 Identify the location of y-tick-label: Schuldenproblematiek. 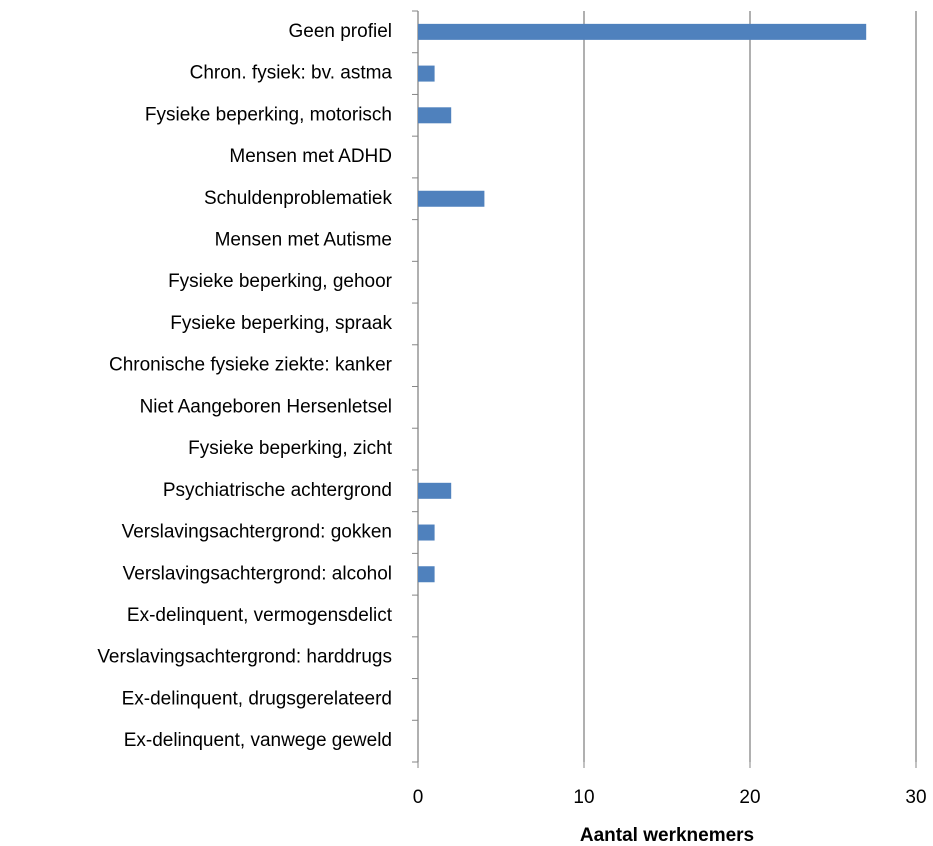
(298, 198).